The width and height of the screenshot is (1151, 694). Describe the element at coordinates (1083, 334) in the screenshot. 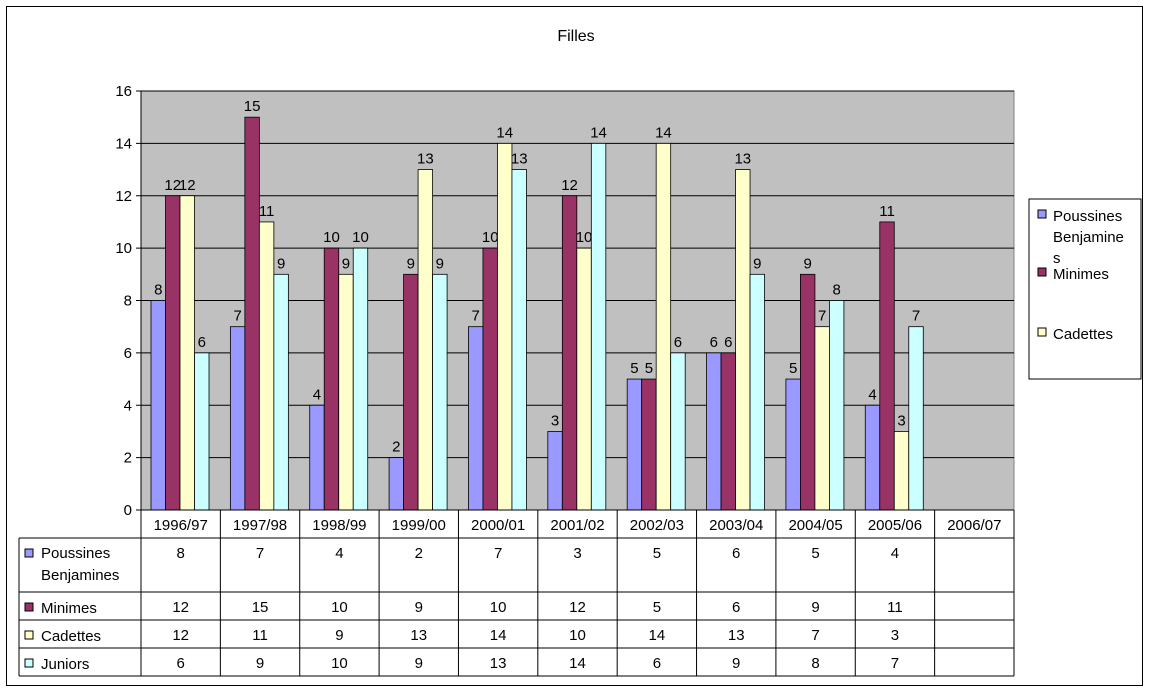

I see `legend-label: Cadettes` at that location.